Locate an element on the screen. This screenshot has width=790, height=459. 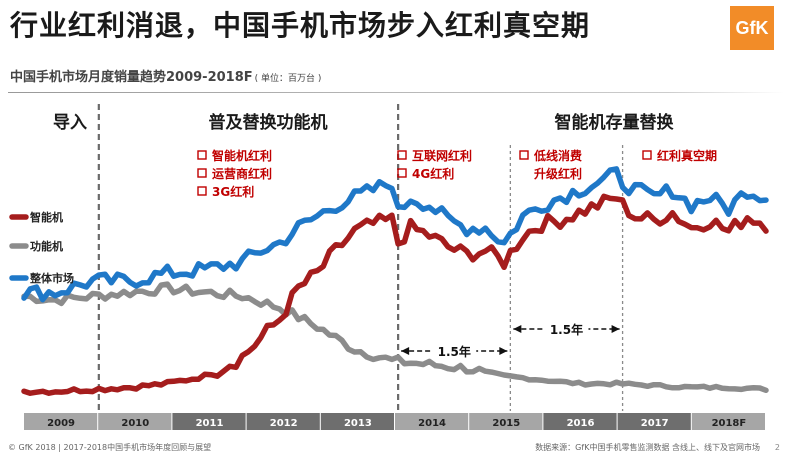
year-label: 2017 is located at coordinates (655, 423).